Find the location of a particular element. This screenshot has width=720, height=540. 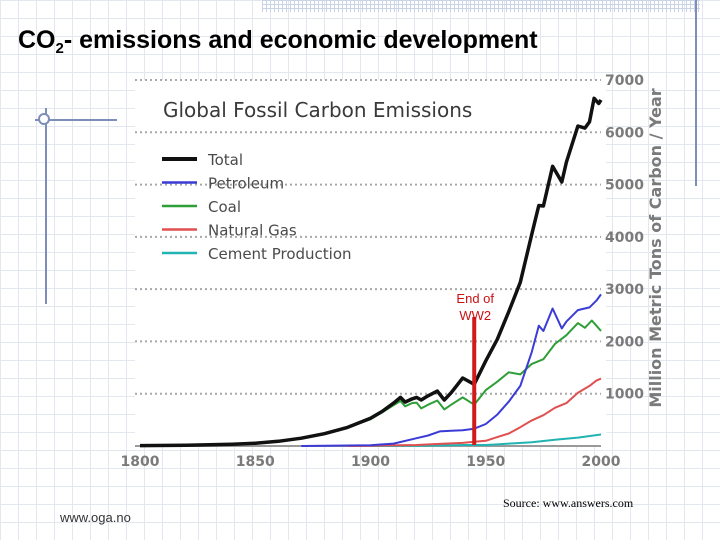

legend-label: Petroleum is located at coordinates (246, 184).